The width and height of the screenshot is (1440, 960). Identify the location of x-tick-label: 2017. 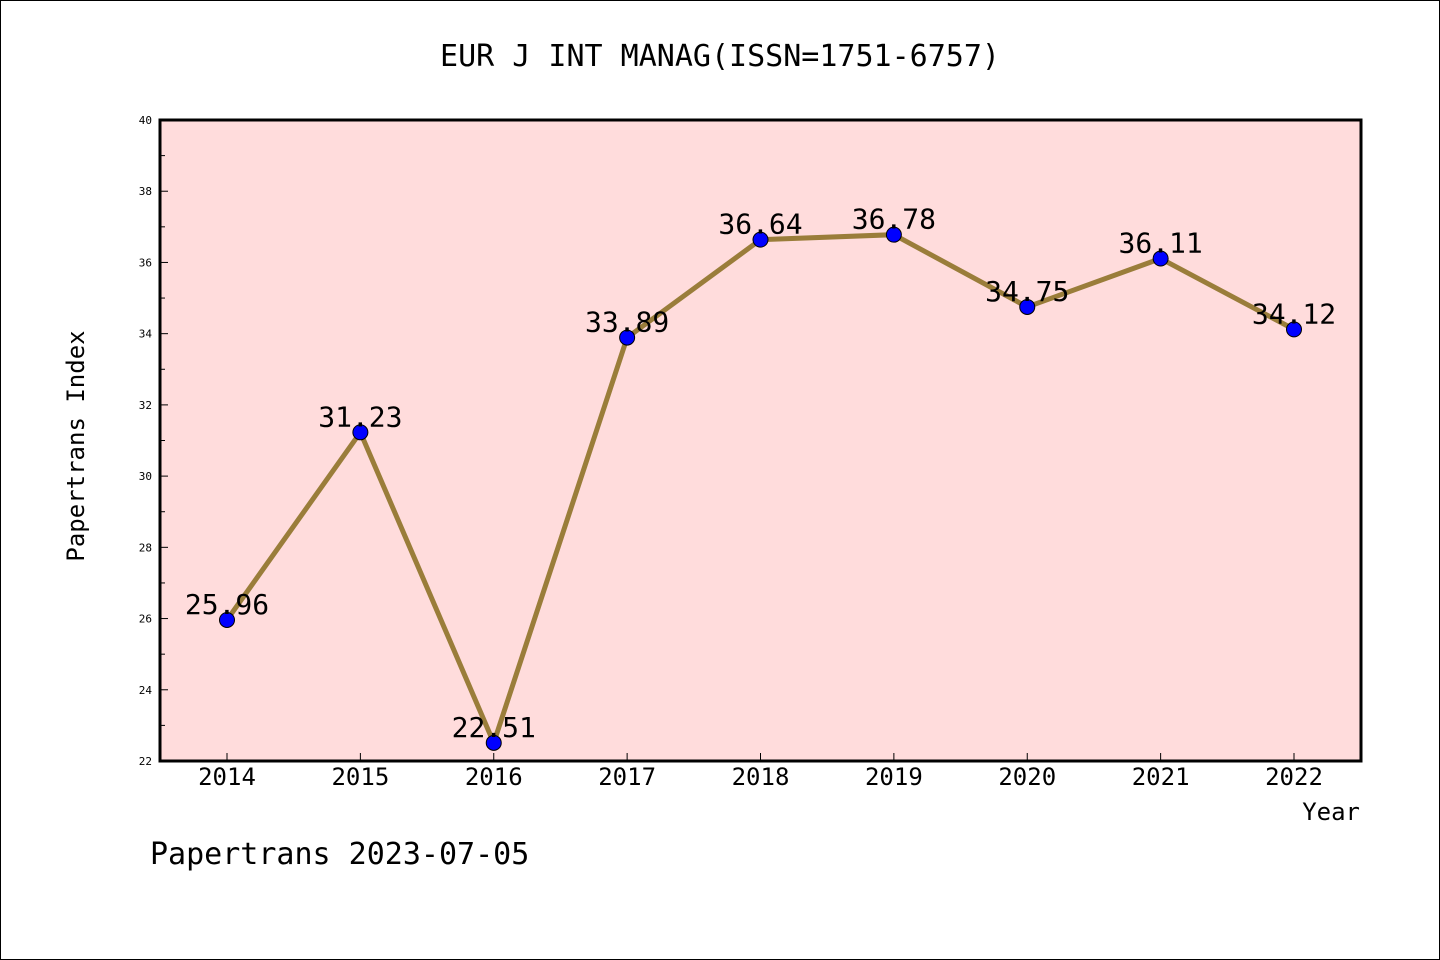
(627, 777).